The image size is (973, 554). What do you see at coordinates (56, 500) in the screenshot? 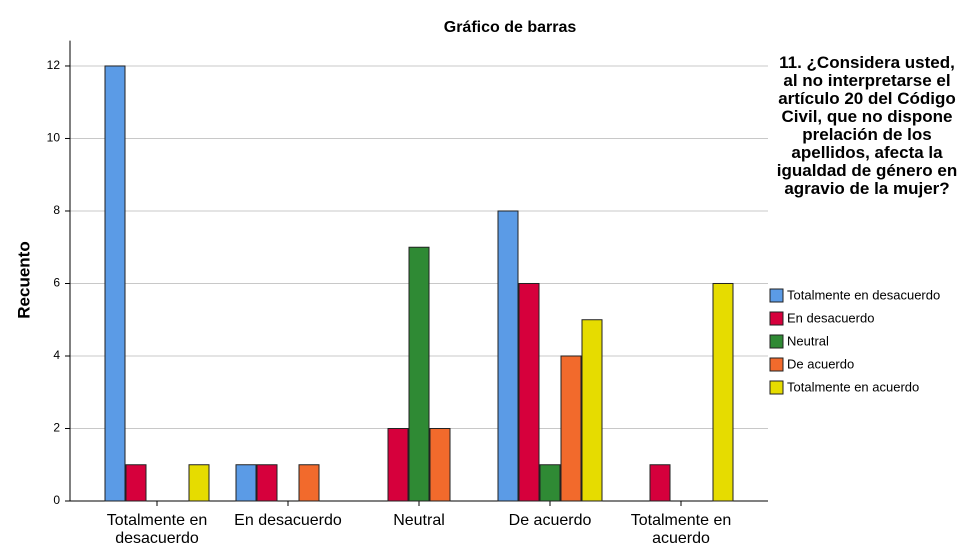
I see `y-tick-label: 0` at bounding box center [56, 500].